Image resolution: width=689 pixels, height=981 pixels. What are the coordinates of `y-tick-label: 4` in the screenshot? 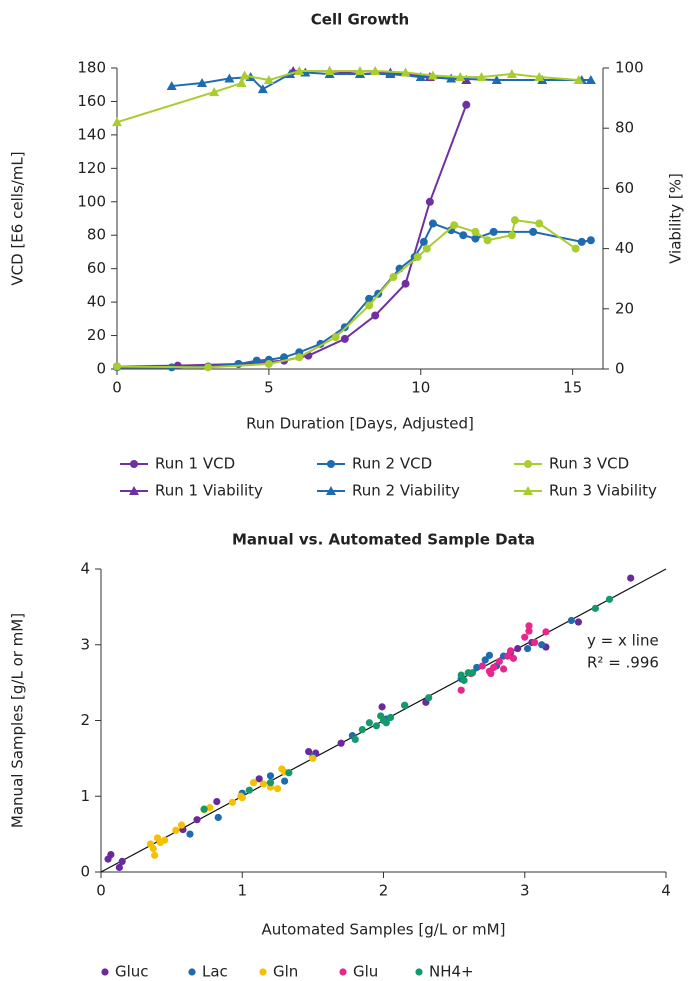 It's located at (85, 569).